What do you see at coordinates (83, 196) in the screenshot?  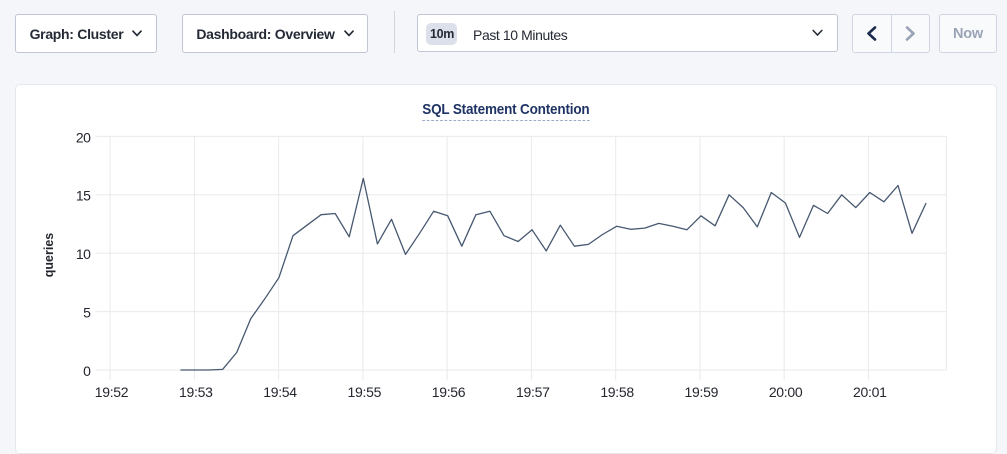 I see `svg-text: 15` at bounding box center [83, 196].